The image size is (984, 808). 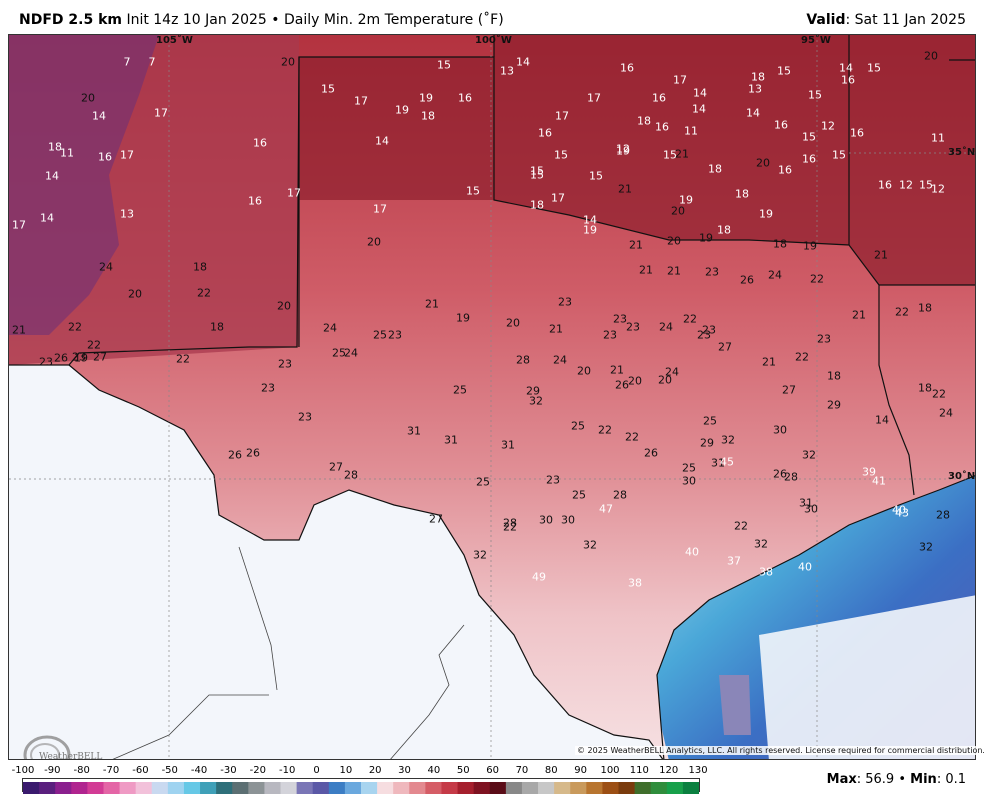 What do you see at coordinates (962, 476) in the screenshot?
I see `lat-label-30: 30˚N` at bounding box center [962, 476].